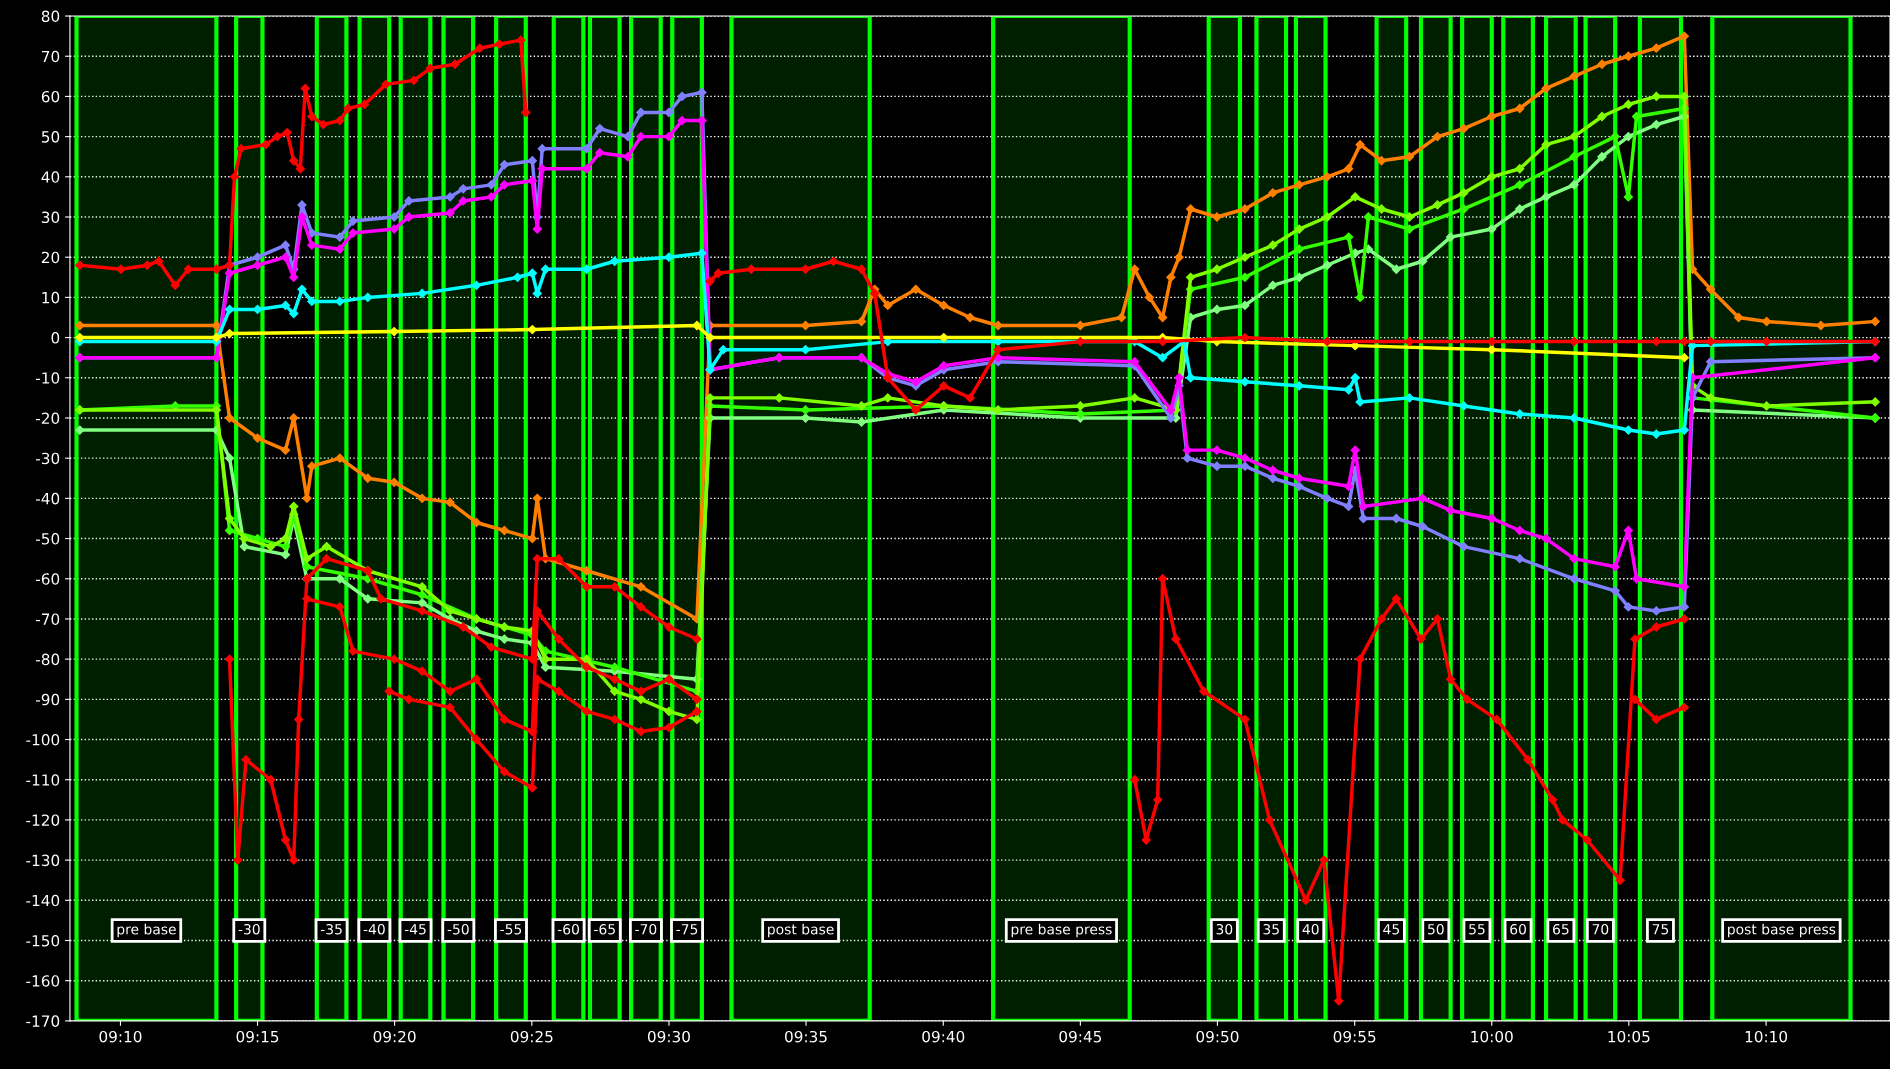  What do you see at coordinates (48, 659) in the screenshot?
I see `y-tick-label: -80` at bounding box center [48, 659].